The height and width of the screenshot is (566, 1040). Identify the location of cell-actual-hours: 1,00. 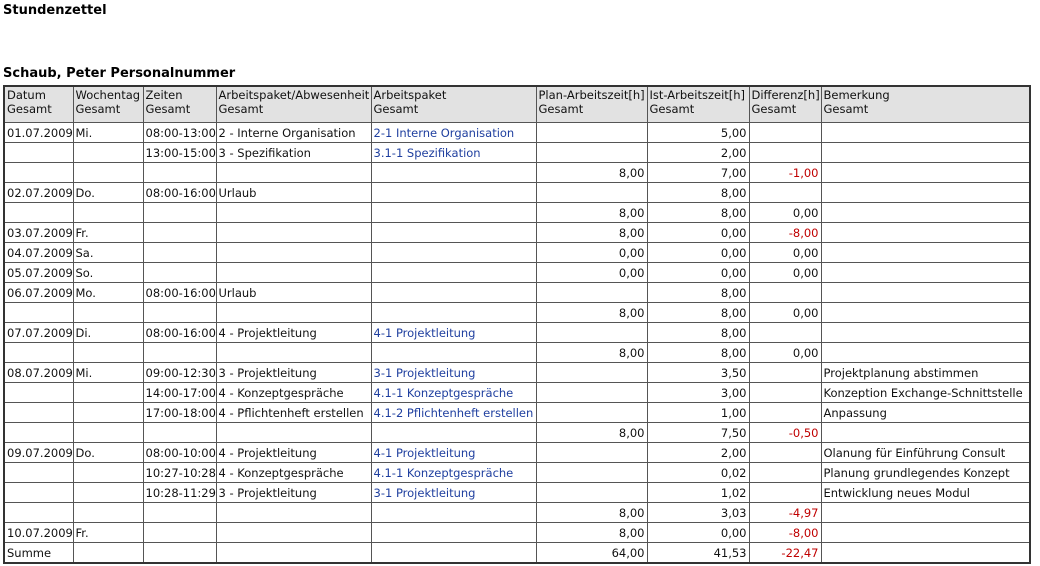
(698, 412).